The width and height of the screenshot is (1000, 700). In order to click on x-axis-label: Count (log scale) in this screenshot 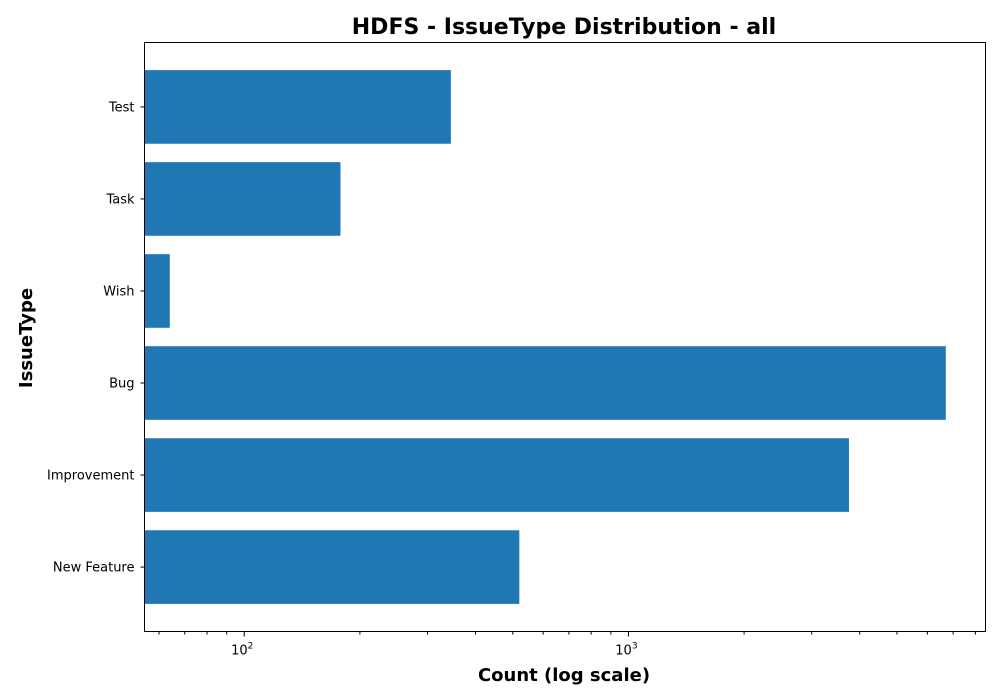, I will do `click(564, 675)`.